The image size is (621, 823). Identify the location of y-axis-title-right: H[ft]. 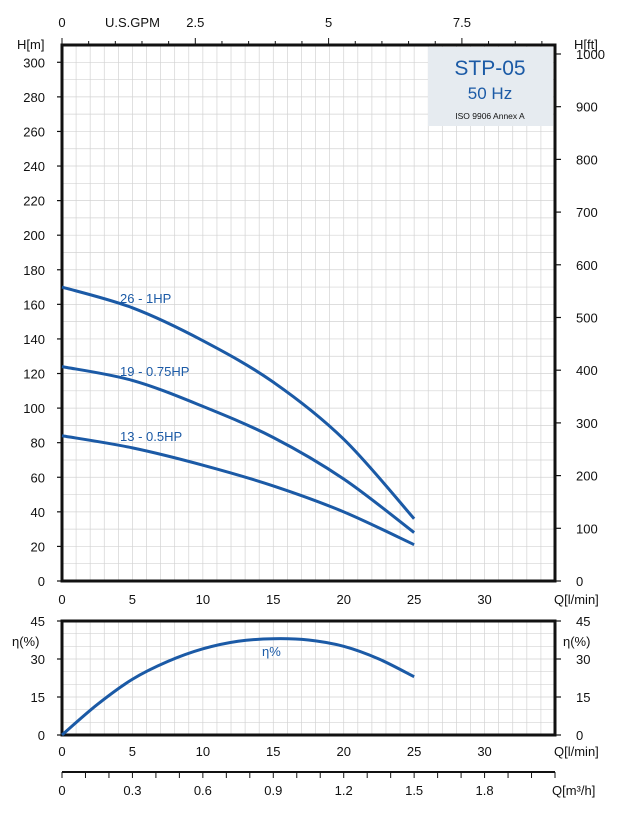
(586, 44).